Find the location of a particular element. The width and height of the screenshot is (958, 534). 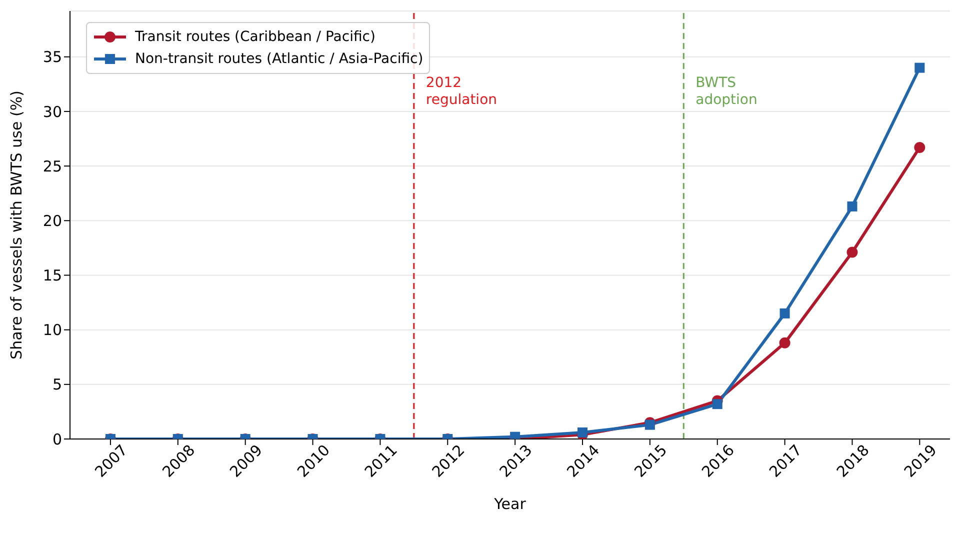

ref-line-label: 2012 regulation is located at coordinates (462, 91).